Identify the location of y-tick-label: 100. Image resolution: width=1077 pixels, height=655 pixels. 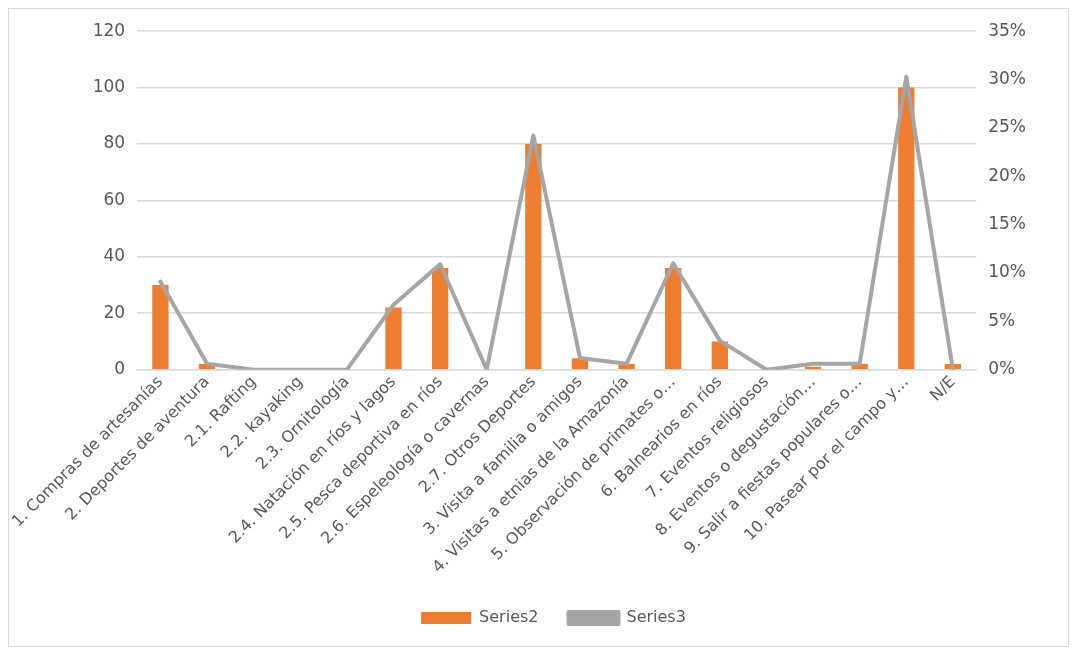
(109, 86).